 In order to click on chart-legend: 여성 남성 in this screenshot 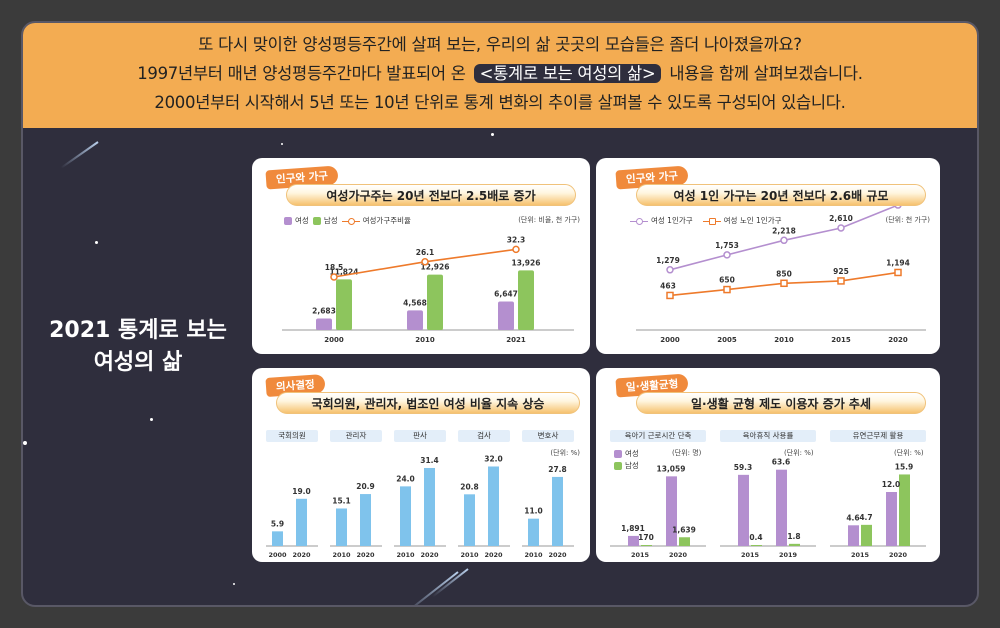, I will do `click(626, 459)`.